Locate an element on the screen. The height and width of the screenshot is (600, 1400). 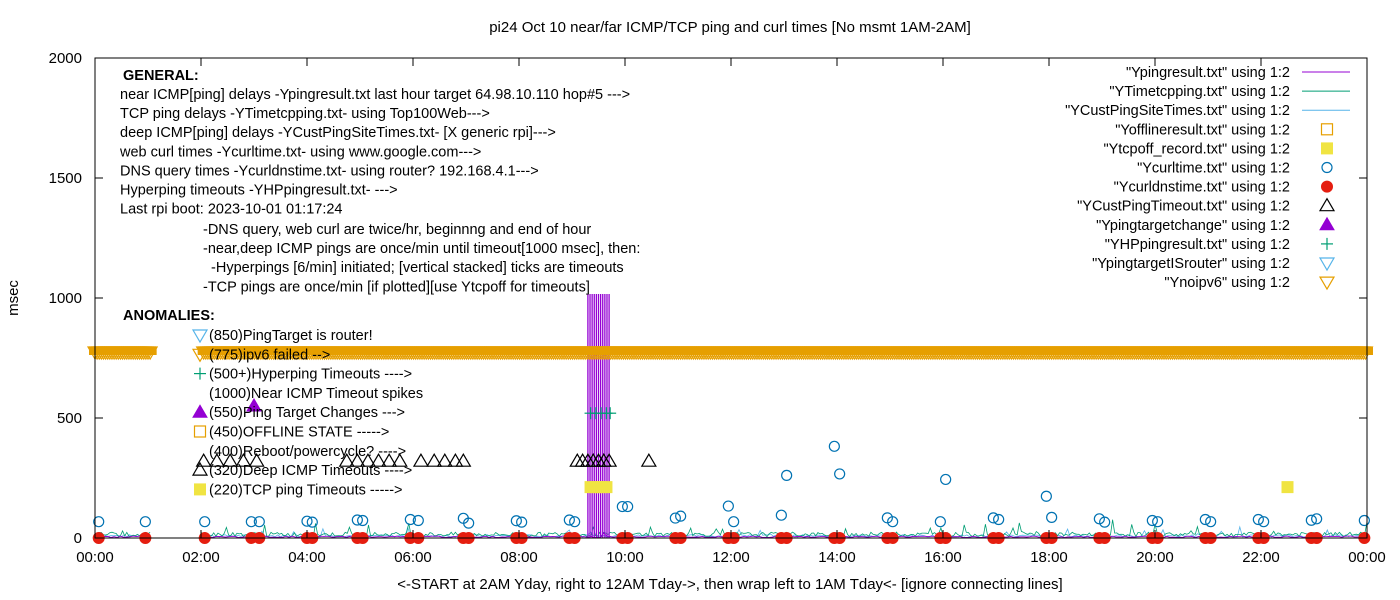
anomaly-label: (220)TCP ping Timeouts -----> is located at coordinates (306, 490).